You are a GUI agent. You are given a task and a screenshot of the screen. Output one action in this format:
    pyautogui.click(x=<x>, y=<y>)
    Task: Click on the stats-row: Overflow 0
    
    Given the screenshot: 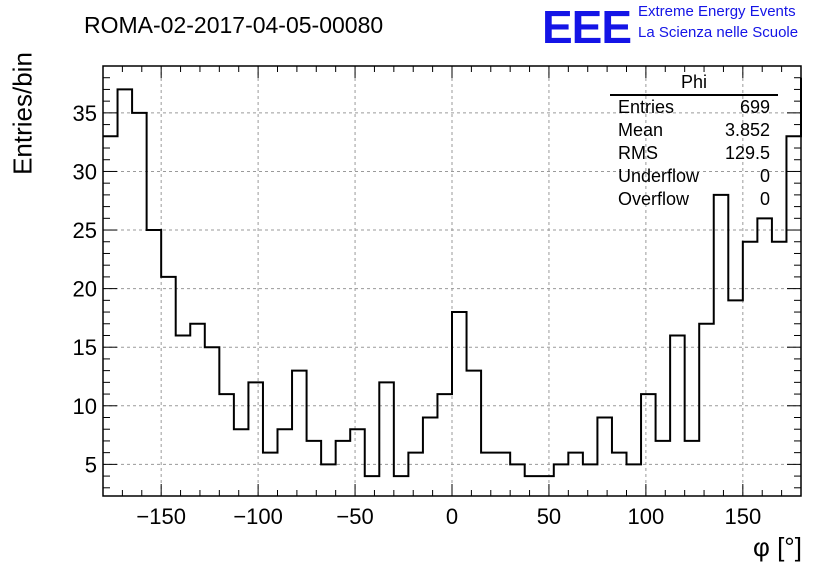 What is the action you would take?
    pyautogui.click(x=694, y=199)
    